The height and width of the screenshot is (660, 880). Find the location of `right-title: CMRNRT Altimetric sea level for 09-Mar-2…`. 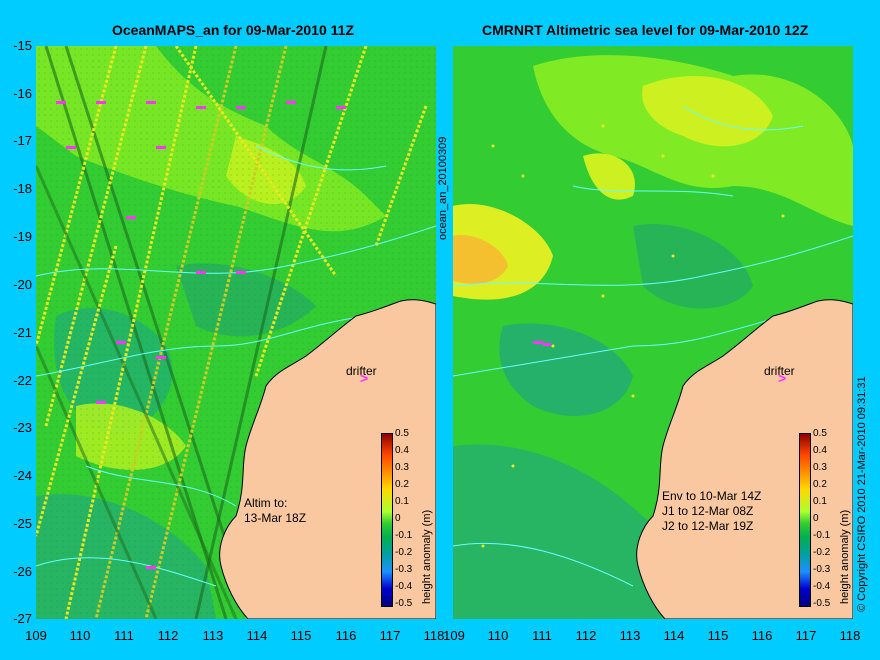

right-title: CMRNRT Altimetric sea level for 09-Mar-2… is located at coordinates (645, 30).